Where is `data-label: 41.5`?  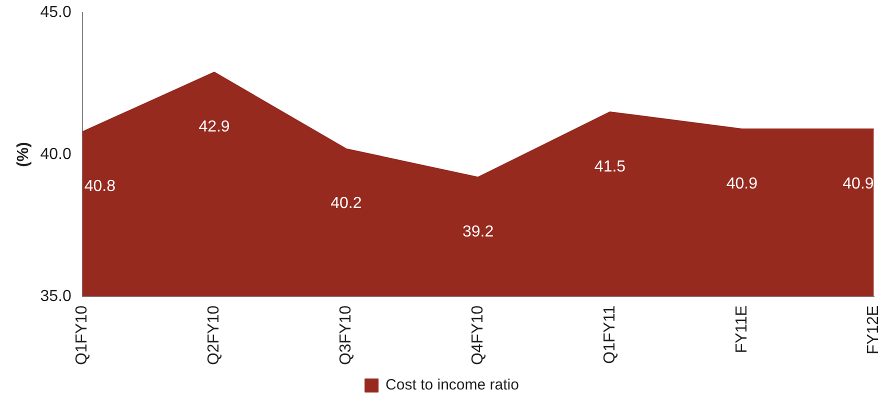
data-label: 41.5 is located at coordinates (610, 167).